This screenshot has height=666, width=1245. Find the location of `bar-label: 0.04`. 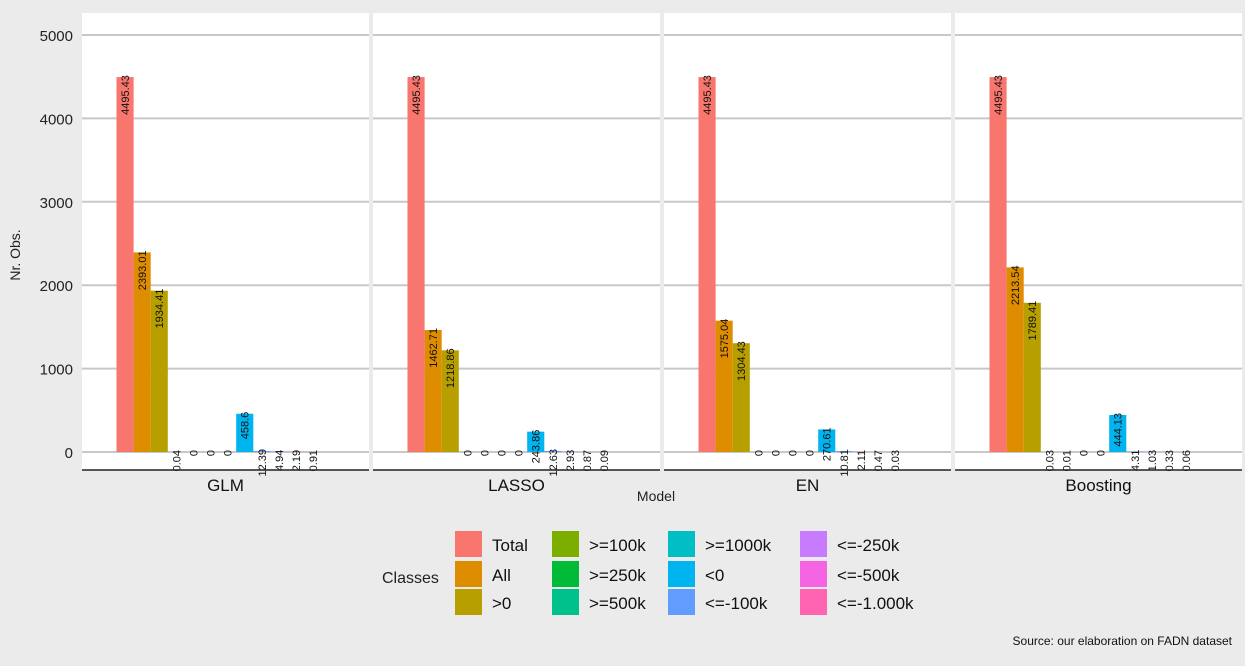

bar-label: 0.04 is located at coordinates (177, 460).